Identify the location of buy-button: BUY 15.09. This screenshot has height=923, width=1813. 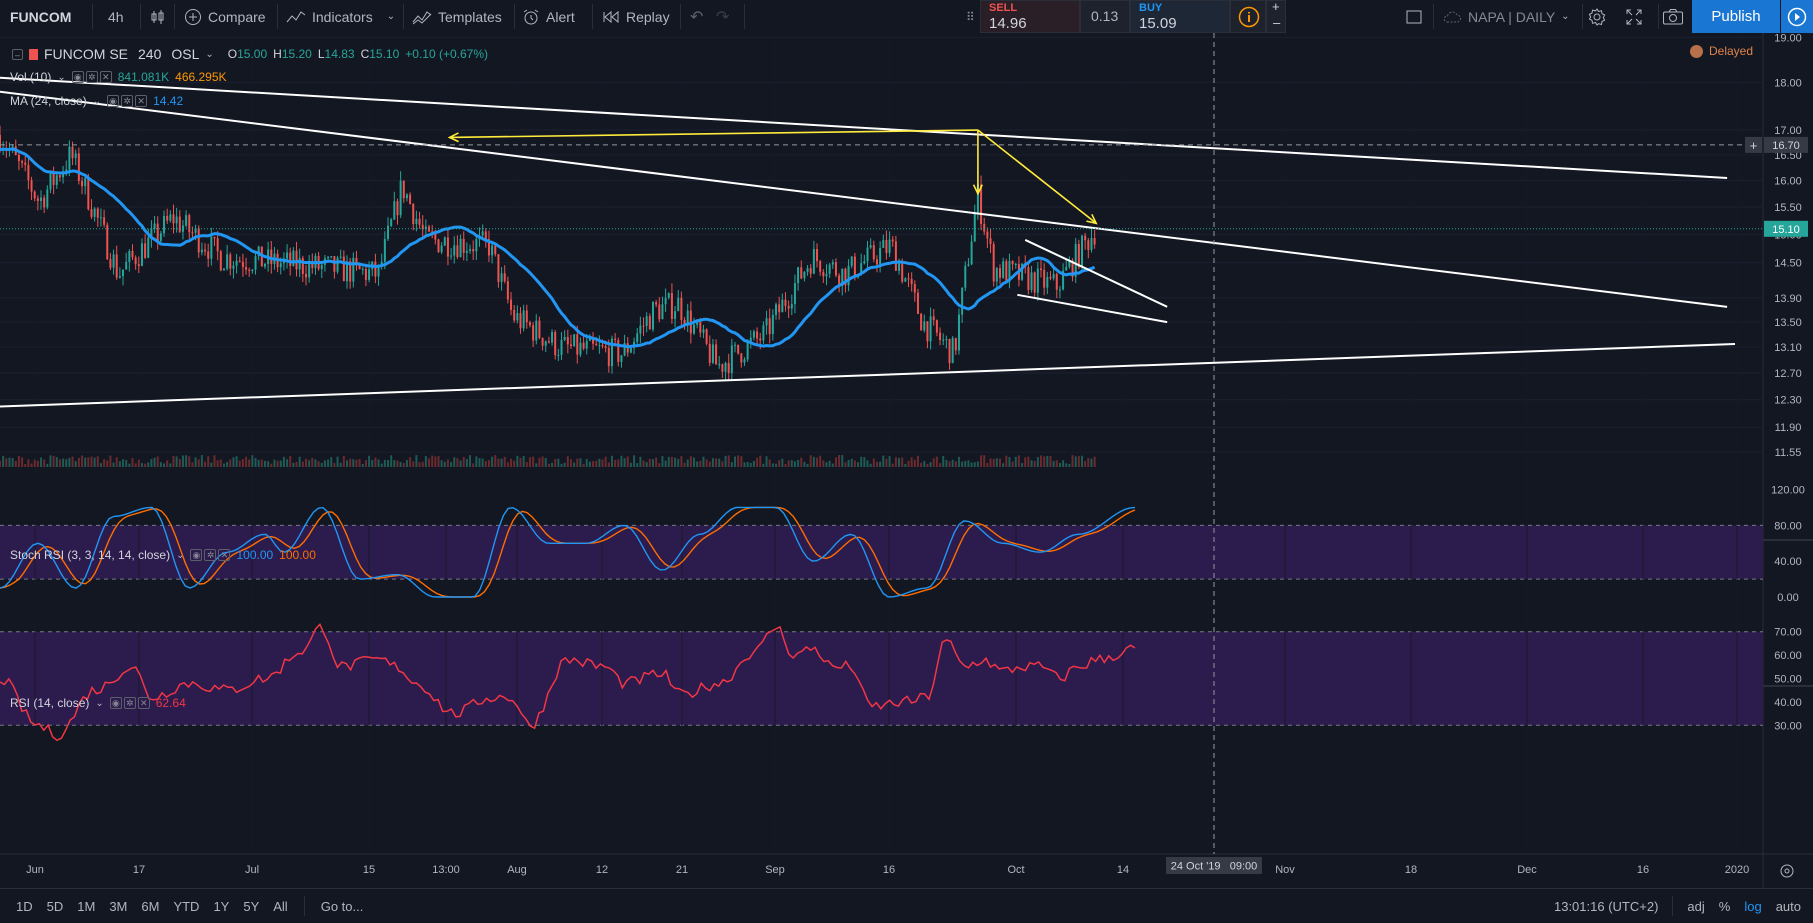
(1180, 16).